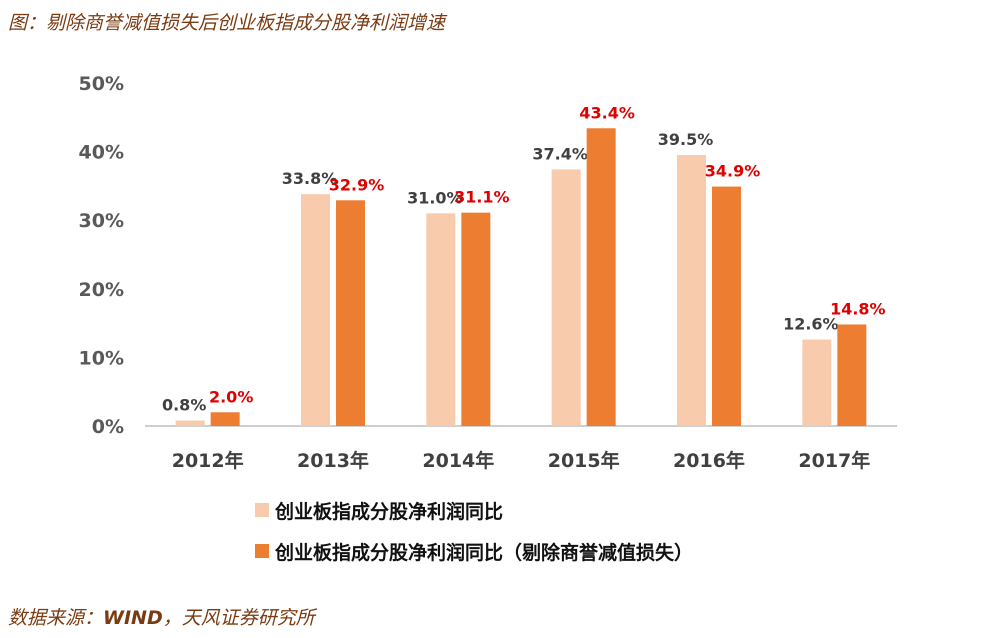 The image size is (1000, 638). What do you see at coordinates (389, 511) in the screenshot?
I see `legend-label-series-1: 创业板指成分股净利润同比` at bounding box center [389, 511].